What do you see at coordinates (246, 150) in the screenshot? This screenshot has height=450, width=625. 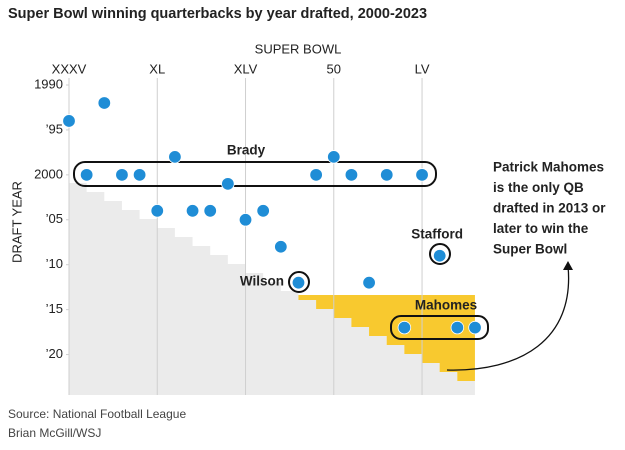 I see `annotation: Brady` at bounding box center [246, 150].